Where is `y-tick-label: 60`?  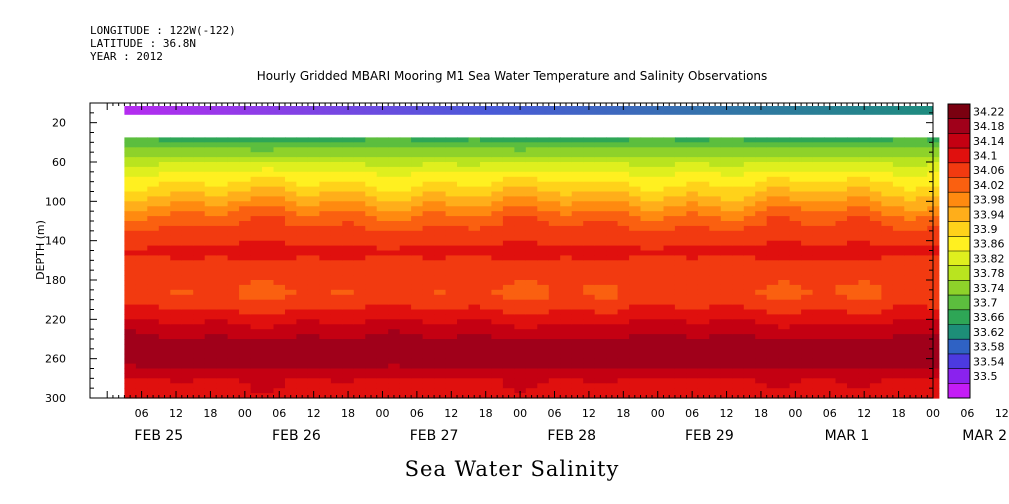
y-tick-label: 60 is located at coordinates (59, 162).